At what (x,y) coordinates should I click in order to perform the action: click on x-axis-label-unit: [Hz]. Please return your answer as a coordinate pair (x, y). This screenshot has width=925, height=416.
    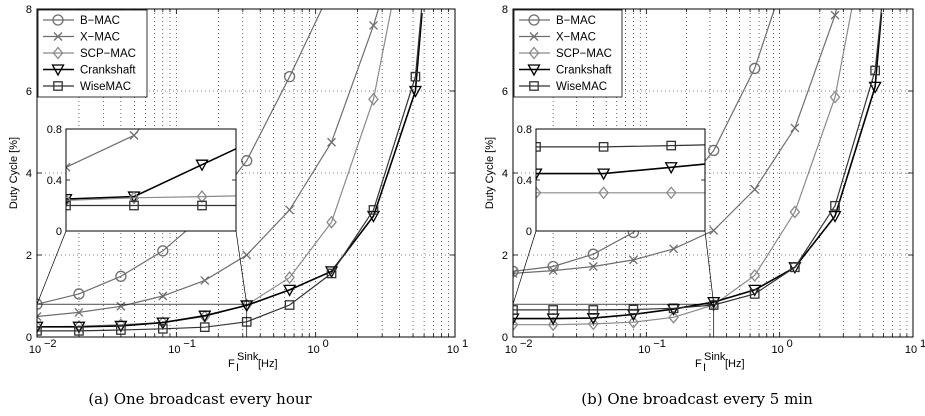
    Looking at the image, I should click on (735, 364).